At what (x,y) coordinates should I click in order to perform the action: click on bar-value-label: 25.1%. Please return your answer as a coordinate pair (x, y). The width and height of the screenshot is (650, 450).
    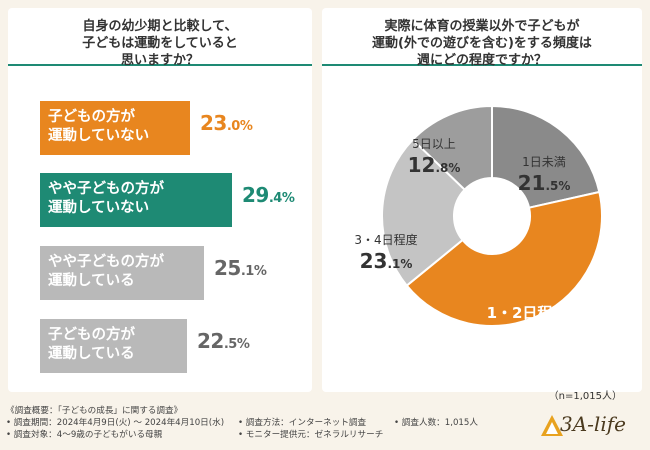
    Looking at the image, I should click on (240, 268).